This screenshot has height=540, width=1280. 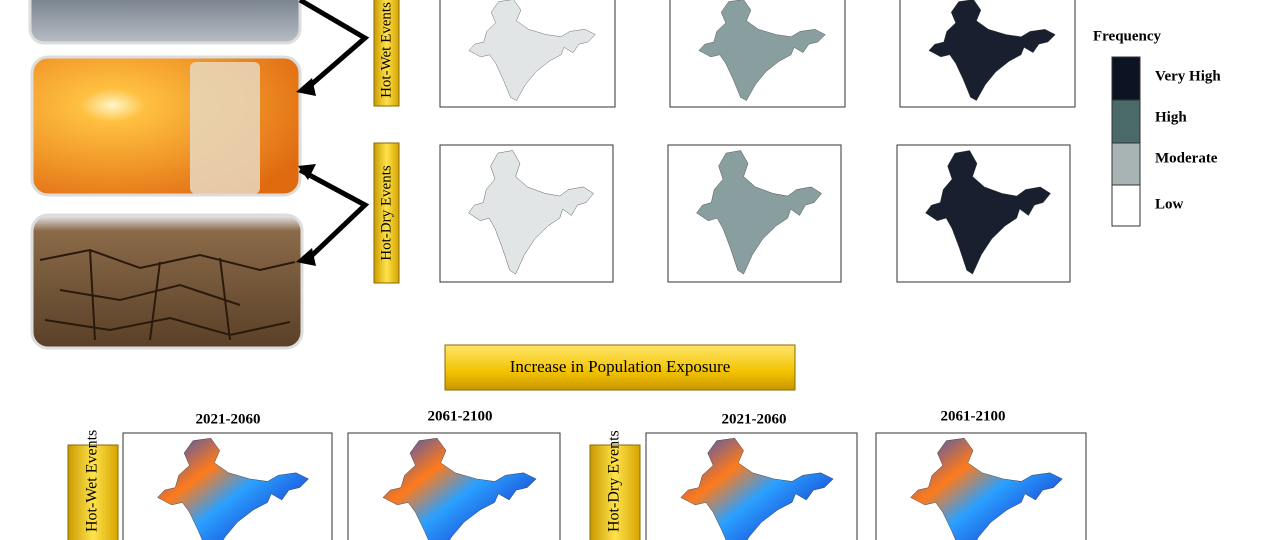 What do you see at coordinates (225, 128) in the screenshot?
I see `thermometer` at bounding box center [225, 128].